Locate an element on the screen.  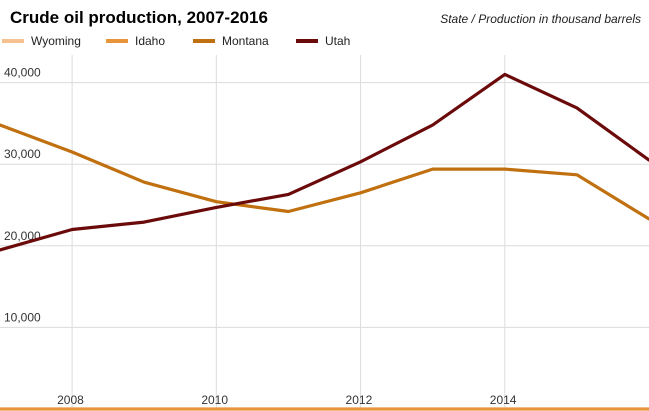
legend-label: Utah is located at coordinates (338, 41).